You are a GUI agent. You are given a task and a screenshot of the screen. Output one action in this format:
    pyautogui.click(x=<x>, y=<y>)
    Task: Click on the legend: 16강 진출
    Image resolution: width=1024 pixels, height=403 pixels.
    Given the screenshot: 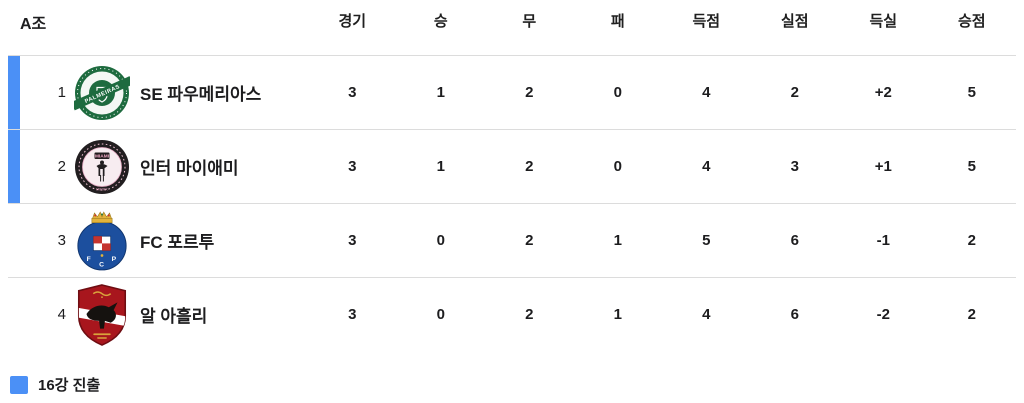 What is the action you would take?
    pyautogui.click(x=513, y=384)
    